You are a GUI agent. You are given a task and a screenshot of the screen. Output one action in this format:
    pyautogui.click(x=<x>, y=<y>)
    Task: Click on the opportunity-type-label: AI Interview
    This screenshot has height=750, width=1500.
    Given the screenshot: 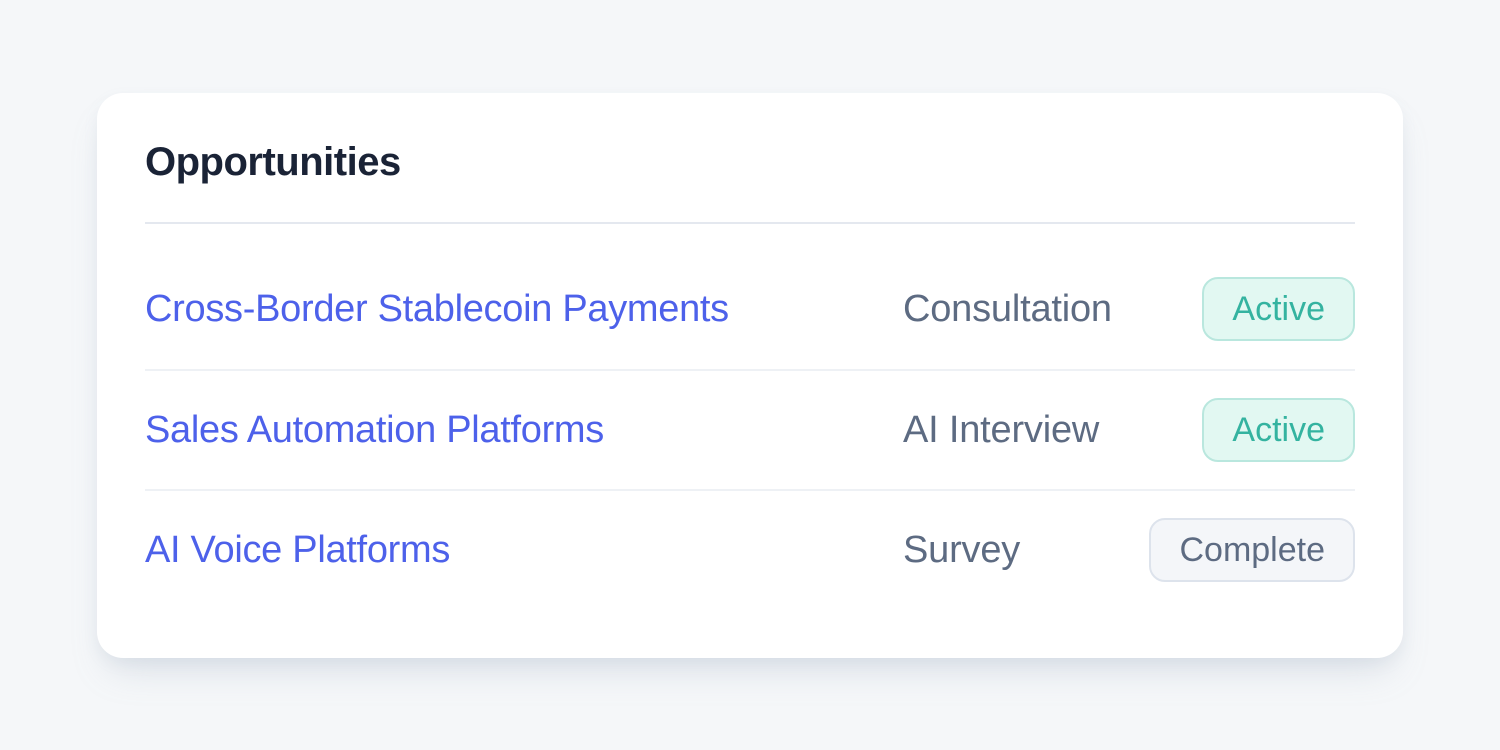 What is the action you would take?
    pyautogui.click(x=1001, y=429)
    